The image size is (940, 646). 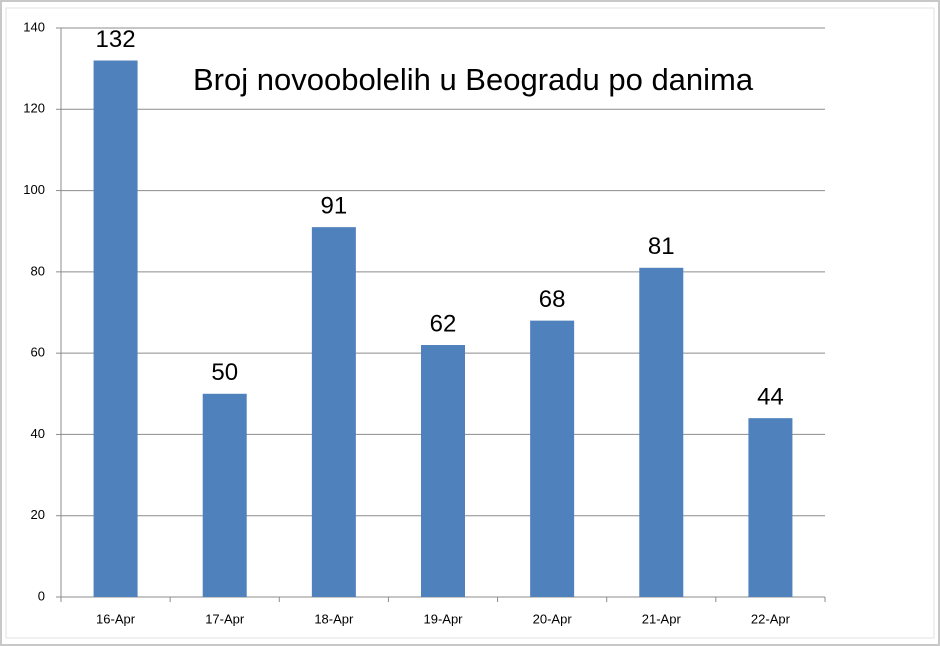 I want to click on y-tick-label: 80, so click(x=38, y=270).